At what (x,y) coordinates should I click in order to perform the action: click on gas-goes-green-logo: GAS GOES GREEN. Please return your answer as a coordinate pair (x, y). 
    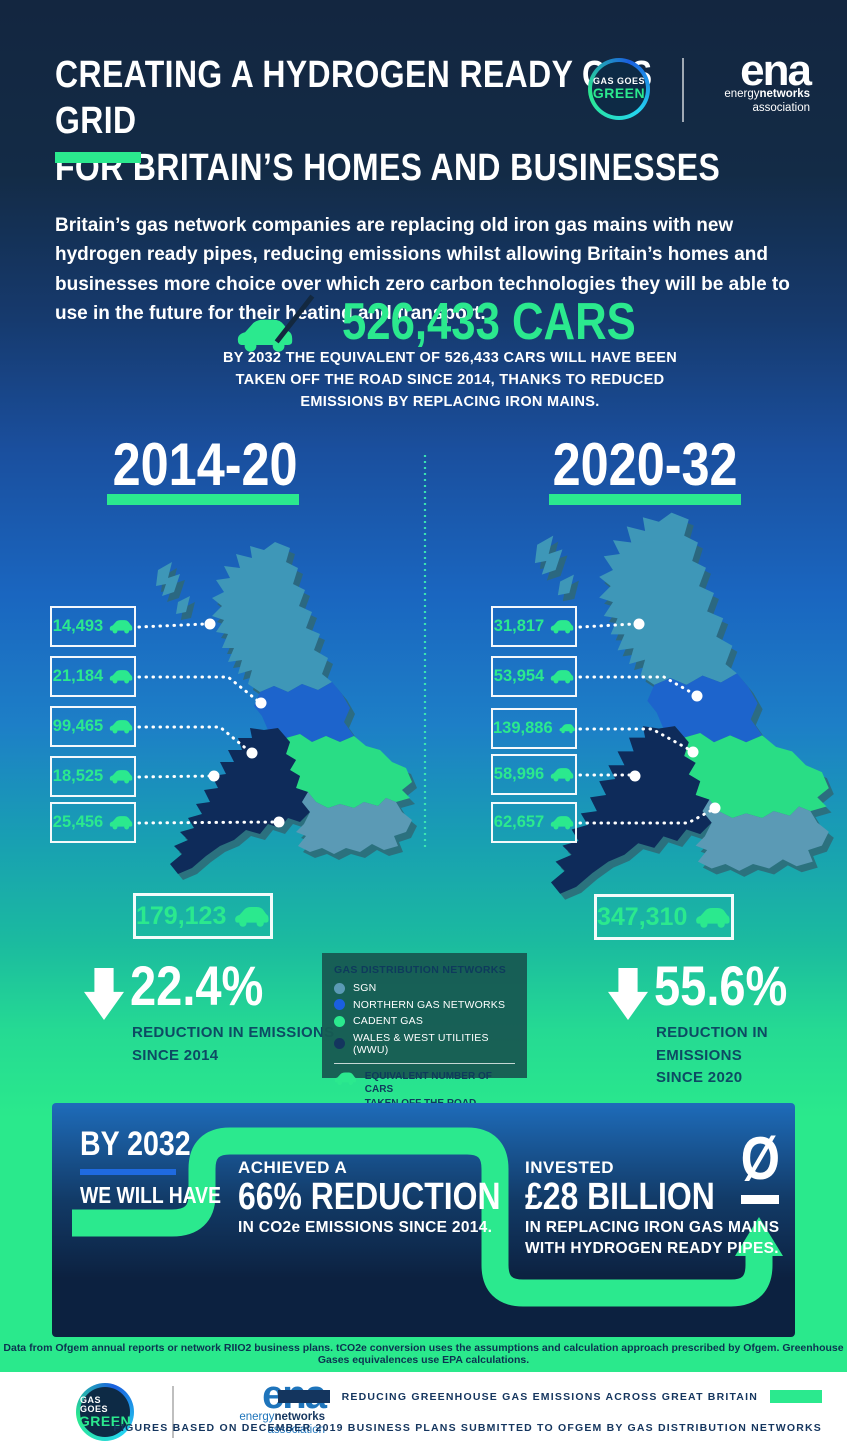
    Looking at the image, I should click on (619, 89).